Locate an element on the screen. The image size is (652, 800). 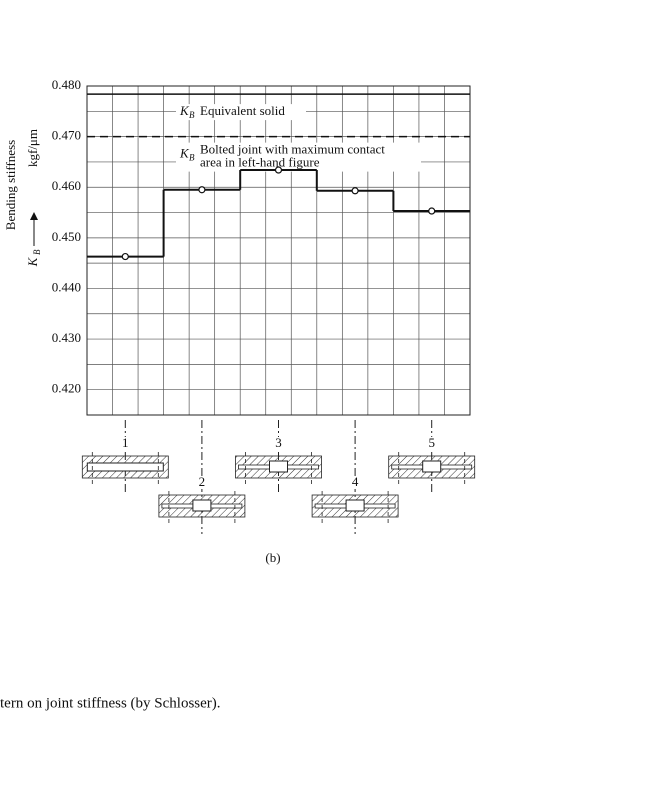
category-label: 5 is located at coordinates (431, 442).